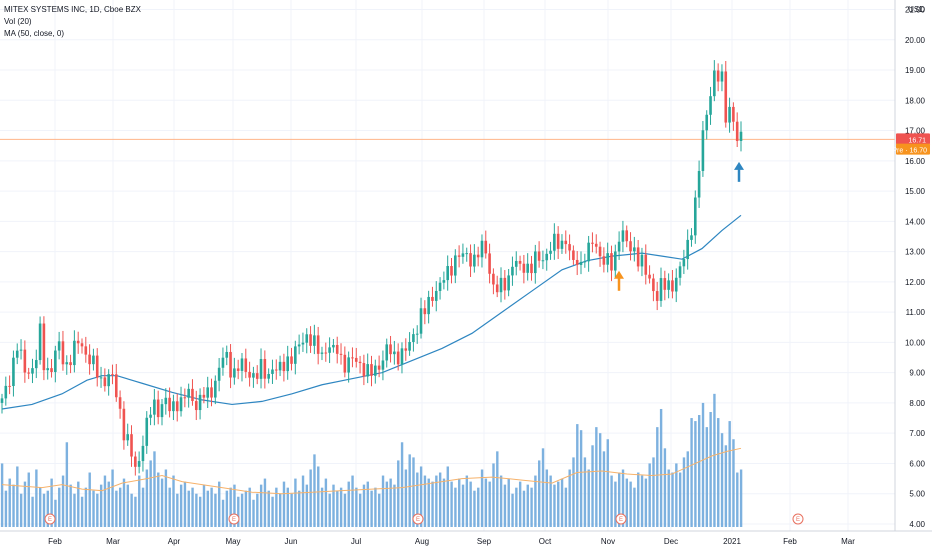 This screenshot has width=932, height=550. Describe the element at coordinates (671, 541) in the screenshot. I see `time-tick-label: Dec` at that location.